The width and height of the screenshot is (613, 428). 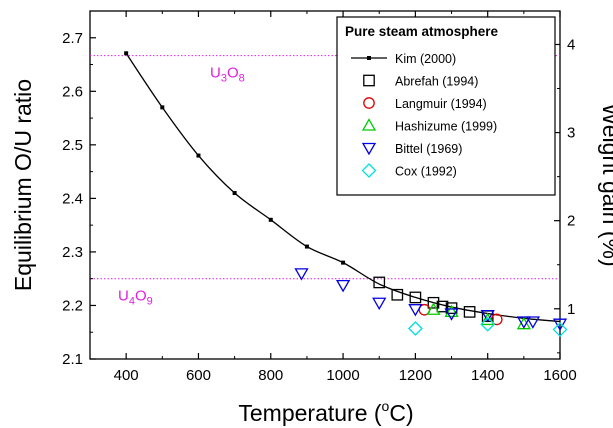 I want to click on x-tick-label: 1000, so click(x=342, y=375).